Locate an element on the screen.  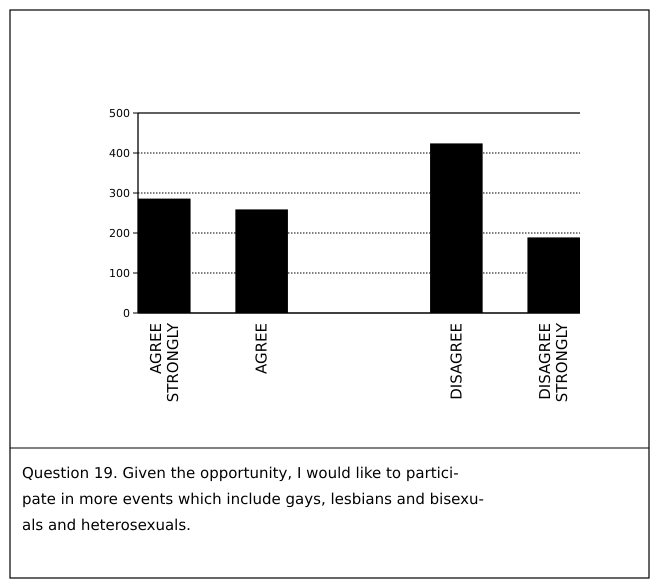
y-tick-label: 500 is located at coordinates (119, 113).